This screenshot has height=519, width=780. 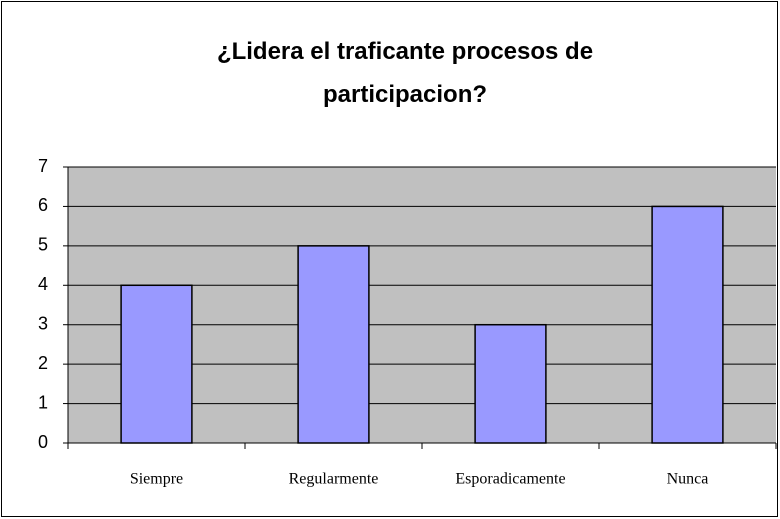 I want to click on y-tick-label: 6, so click(x=43, y=205).